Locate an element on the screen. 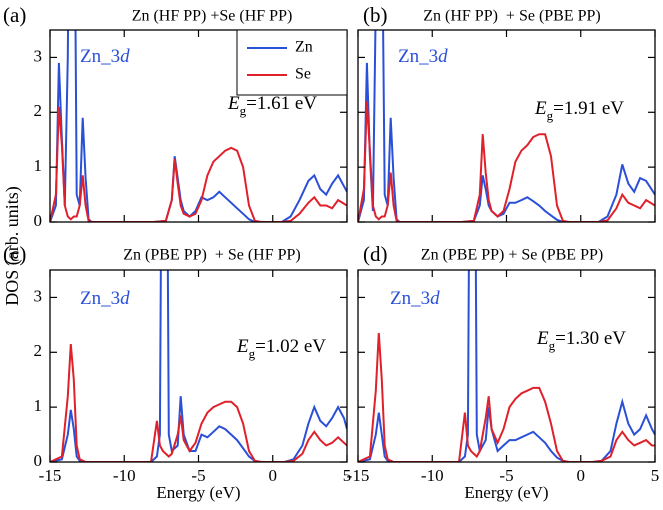 The width and height of the screenshot is (663, 510). y-axis-label: DOS (arb. units) is located at coordinates (12, 246).